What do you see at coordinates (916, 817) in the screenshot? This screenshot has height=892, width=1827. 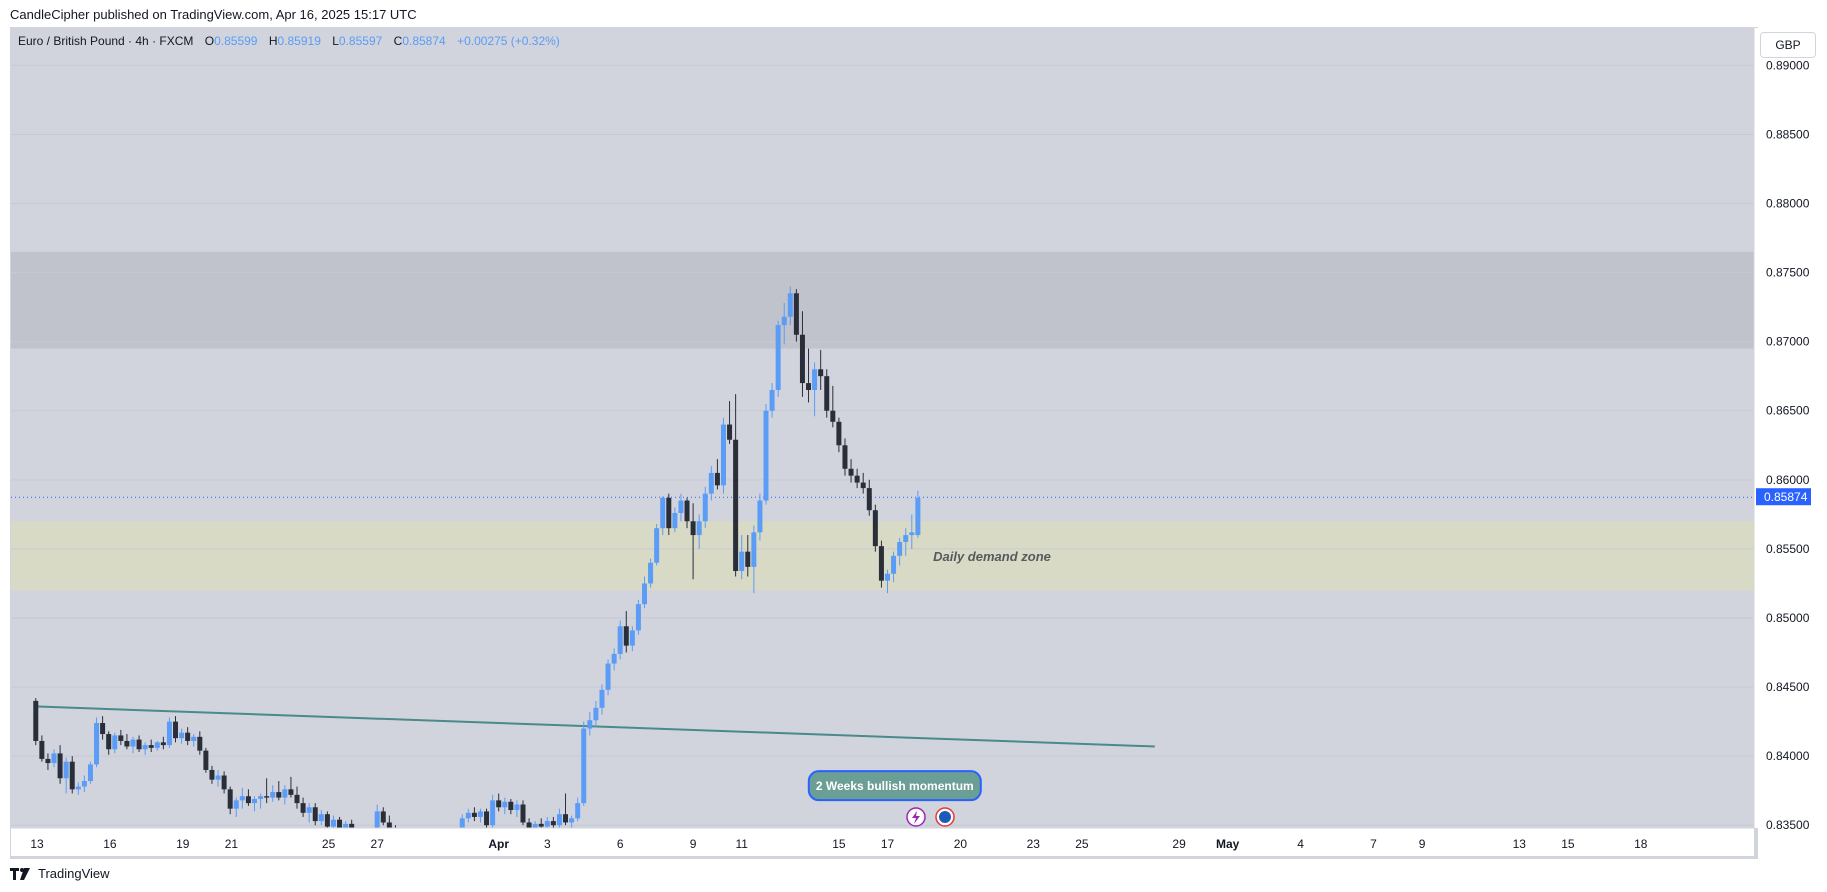 I see `lightning-icon` at bounding box center [916, 817].